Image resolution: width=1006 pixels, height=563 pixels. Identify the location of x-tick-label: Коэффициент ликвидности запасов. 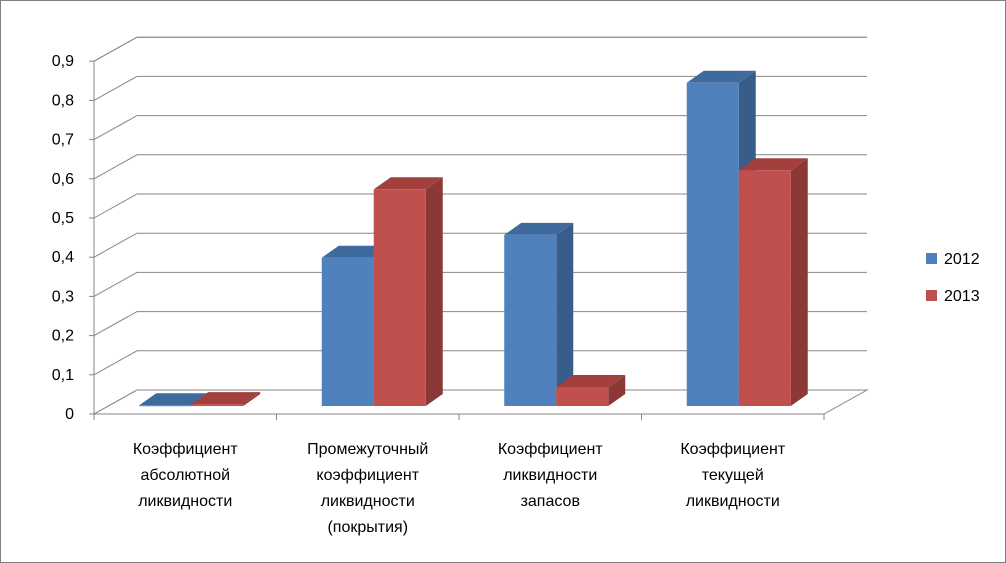
(550, 475).